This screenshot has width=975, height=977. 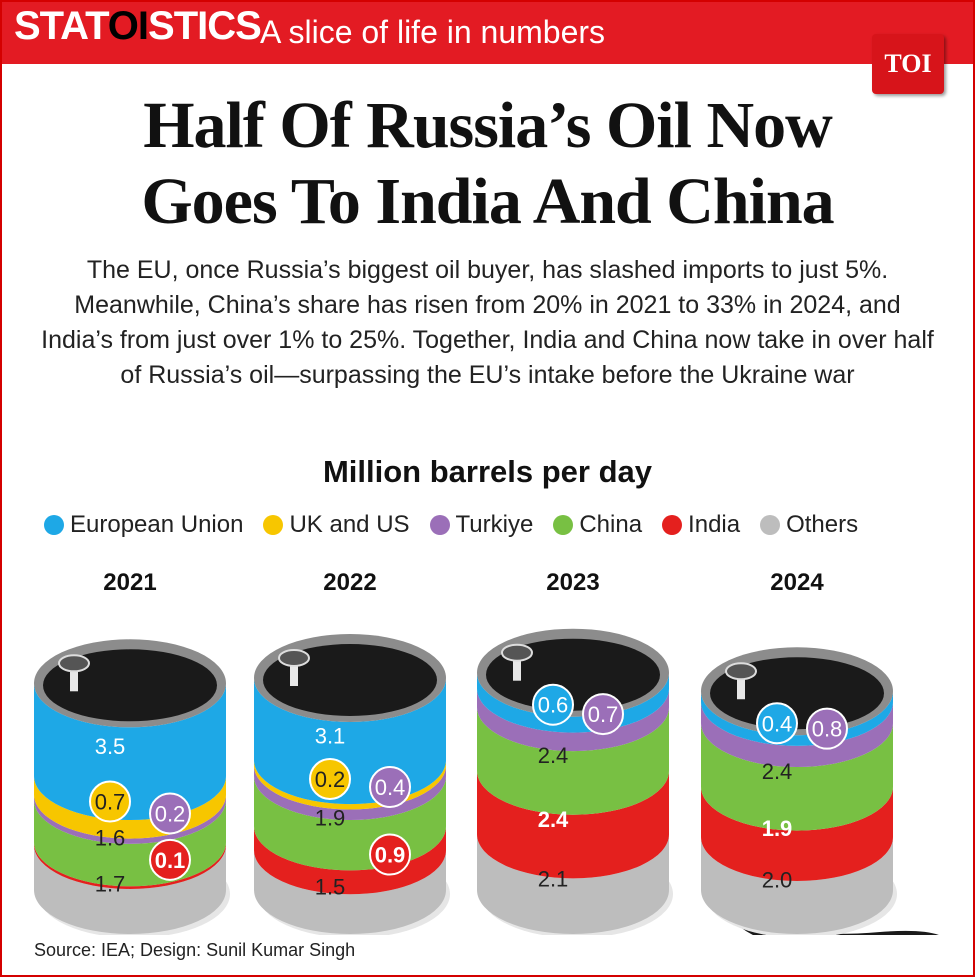 What do you see at coordinates (330, 817) in the screenshot?
I see `data-label-china: 1.9` at bounding box center [330, 817].